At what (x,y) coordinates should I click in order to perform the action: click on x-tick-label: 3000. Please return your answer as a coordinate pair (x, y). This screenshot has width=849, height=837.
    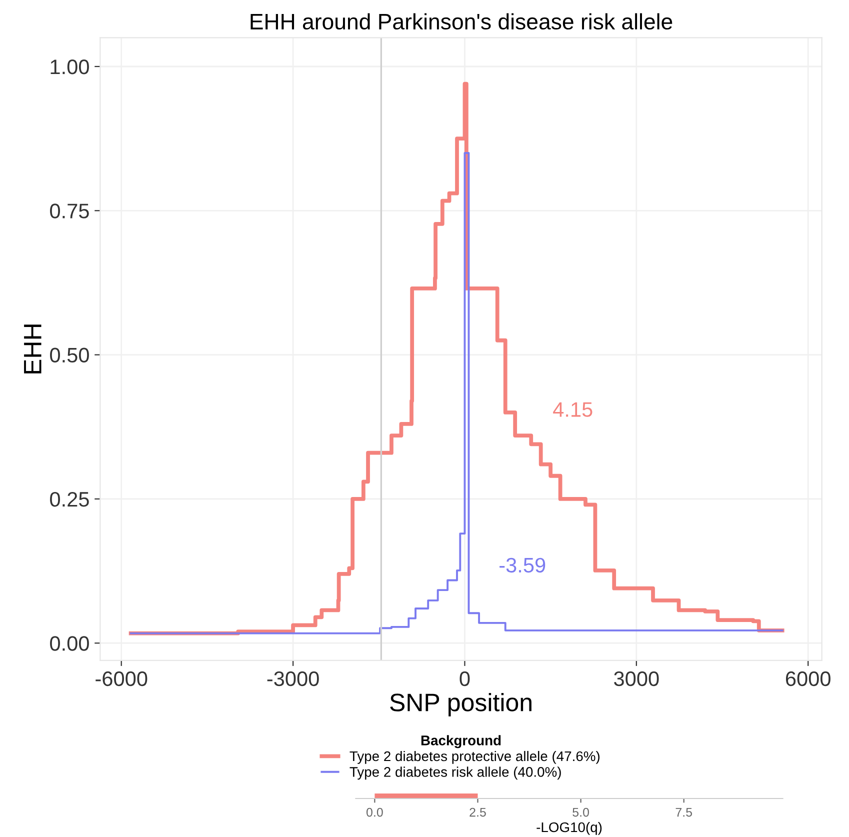
    Looking at the image, I should click on (636, 678).